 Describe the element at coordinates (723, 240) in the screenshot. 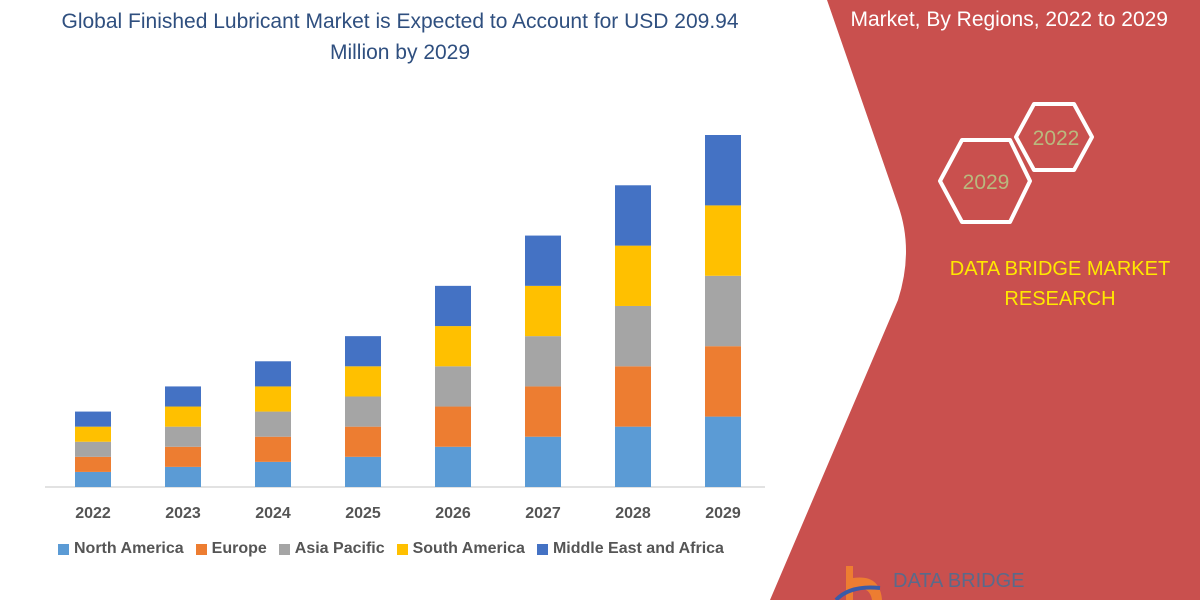

I see `bar-segment-2029-south-america` at that location.